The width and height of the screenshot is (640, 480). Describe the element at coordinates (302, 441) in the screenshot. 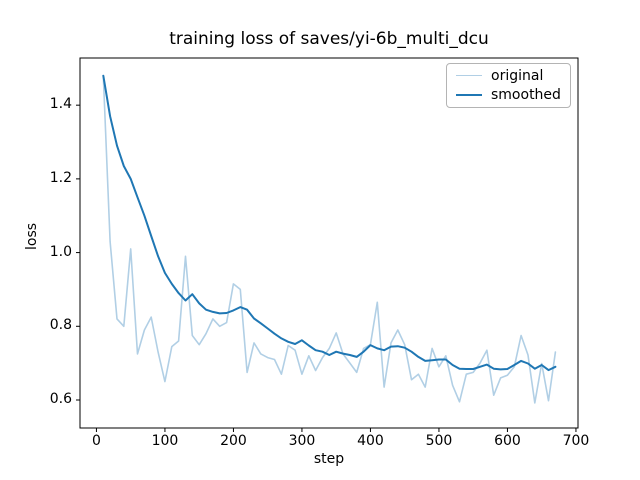

I see `x-tick-label-300: 300` at that location.